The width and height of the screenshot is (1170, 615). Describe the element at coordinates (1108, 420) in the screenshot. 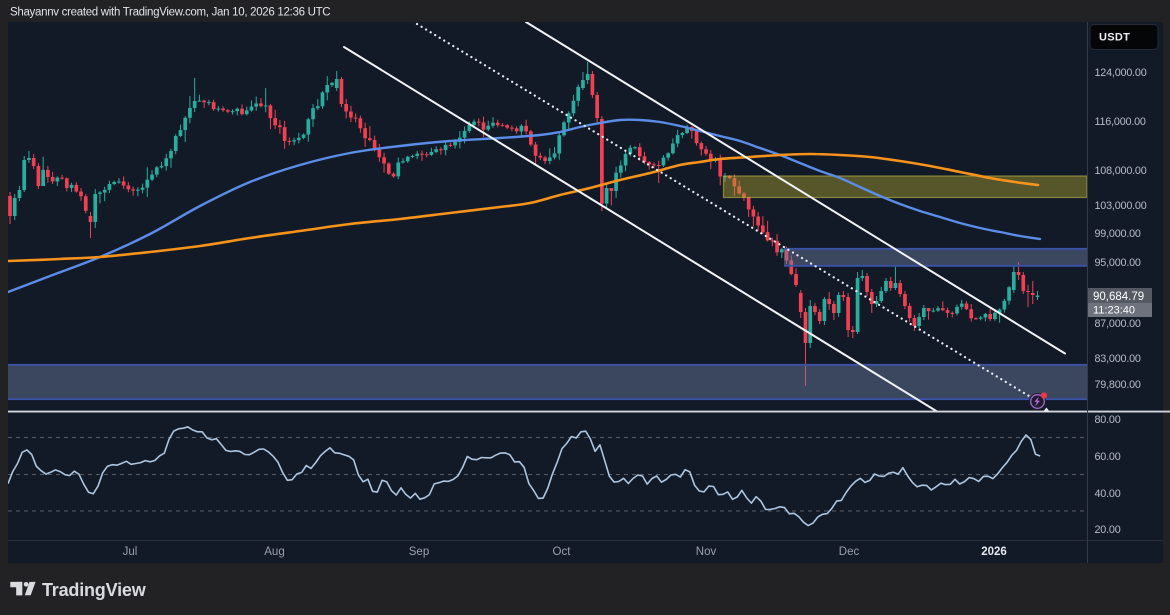

I see `svg-text: 80.00` at that location.